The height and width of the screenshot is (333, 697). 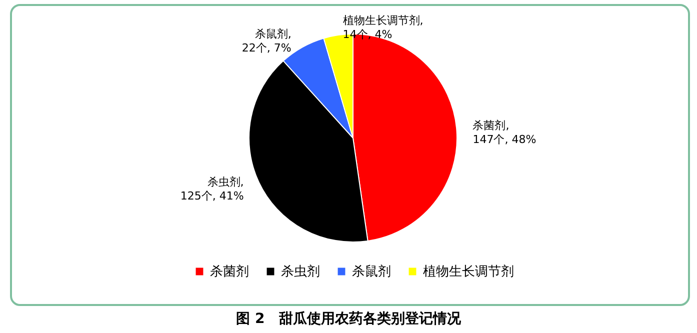 What do you see at coordinates (468, 272) in the screenshot?
I see `legend-label: 植物生长调节剂` at bounding box center [468, 272].